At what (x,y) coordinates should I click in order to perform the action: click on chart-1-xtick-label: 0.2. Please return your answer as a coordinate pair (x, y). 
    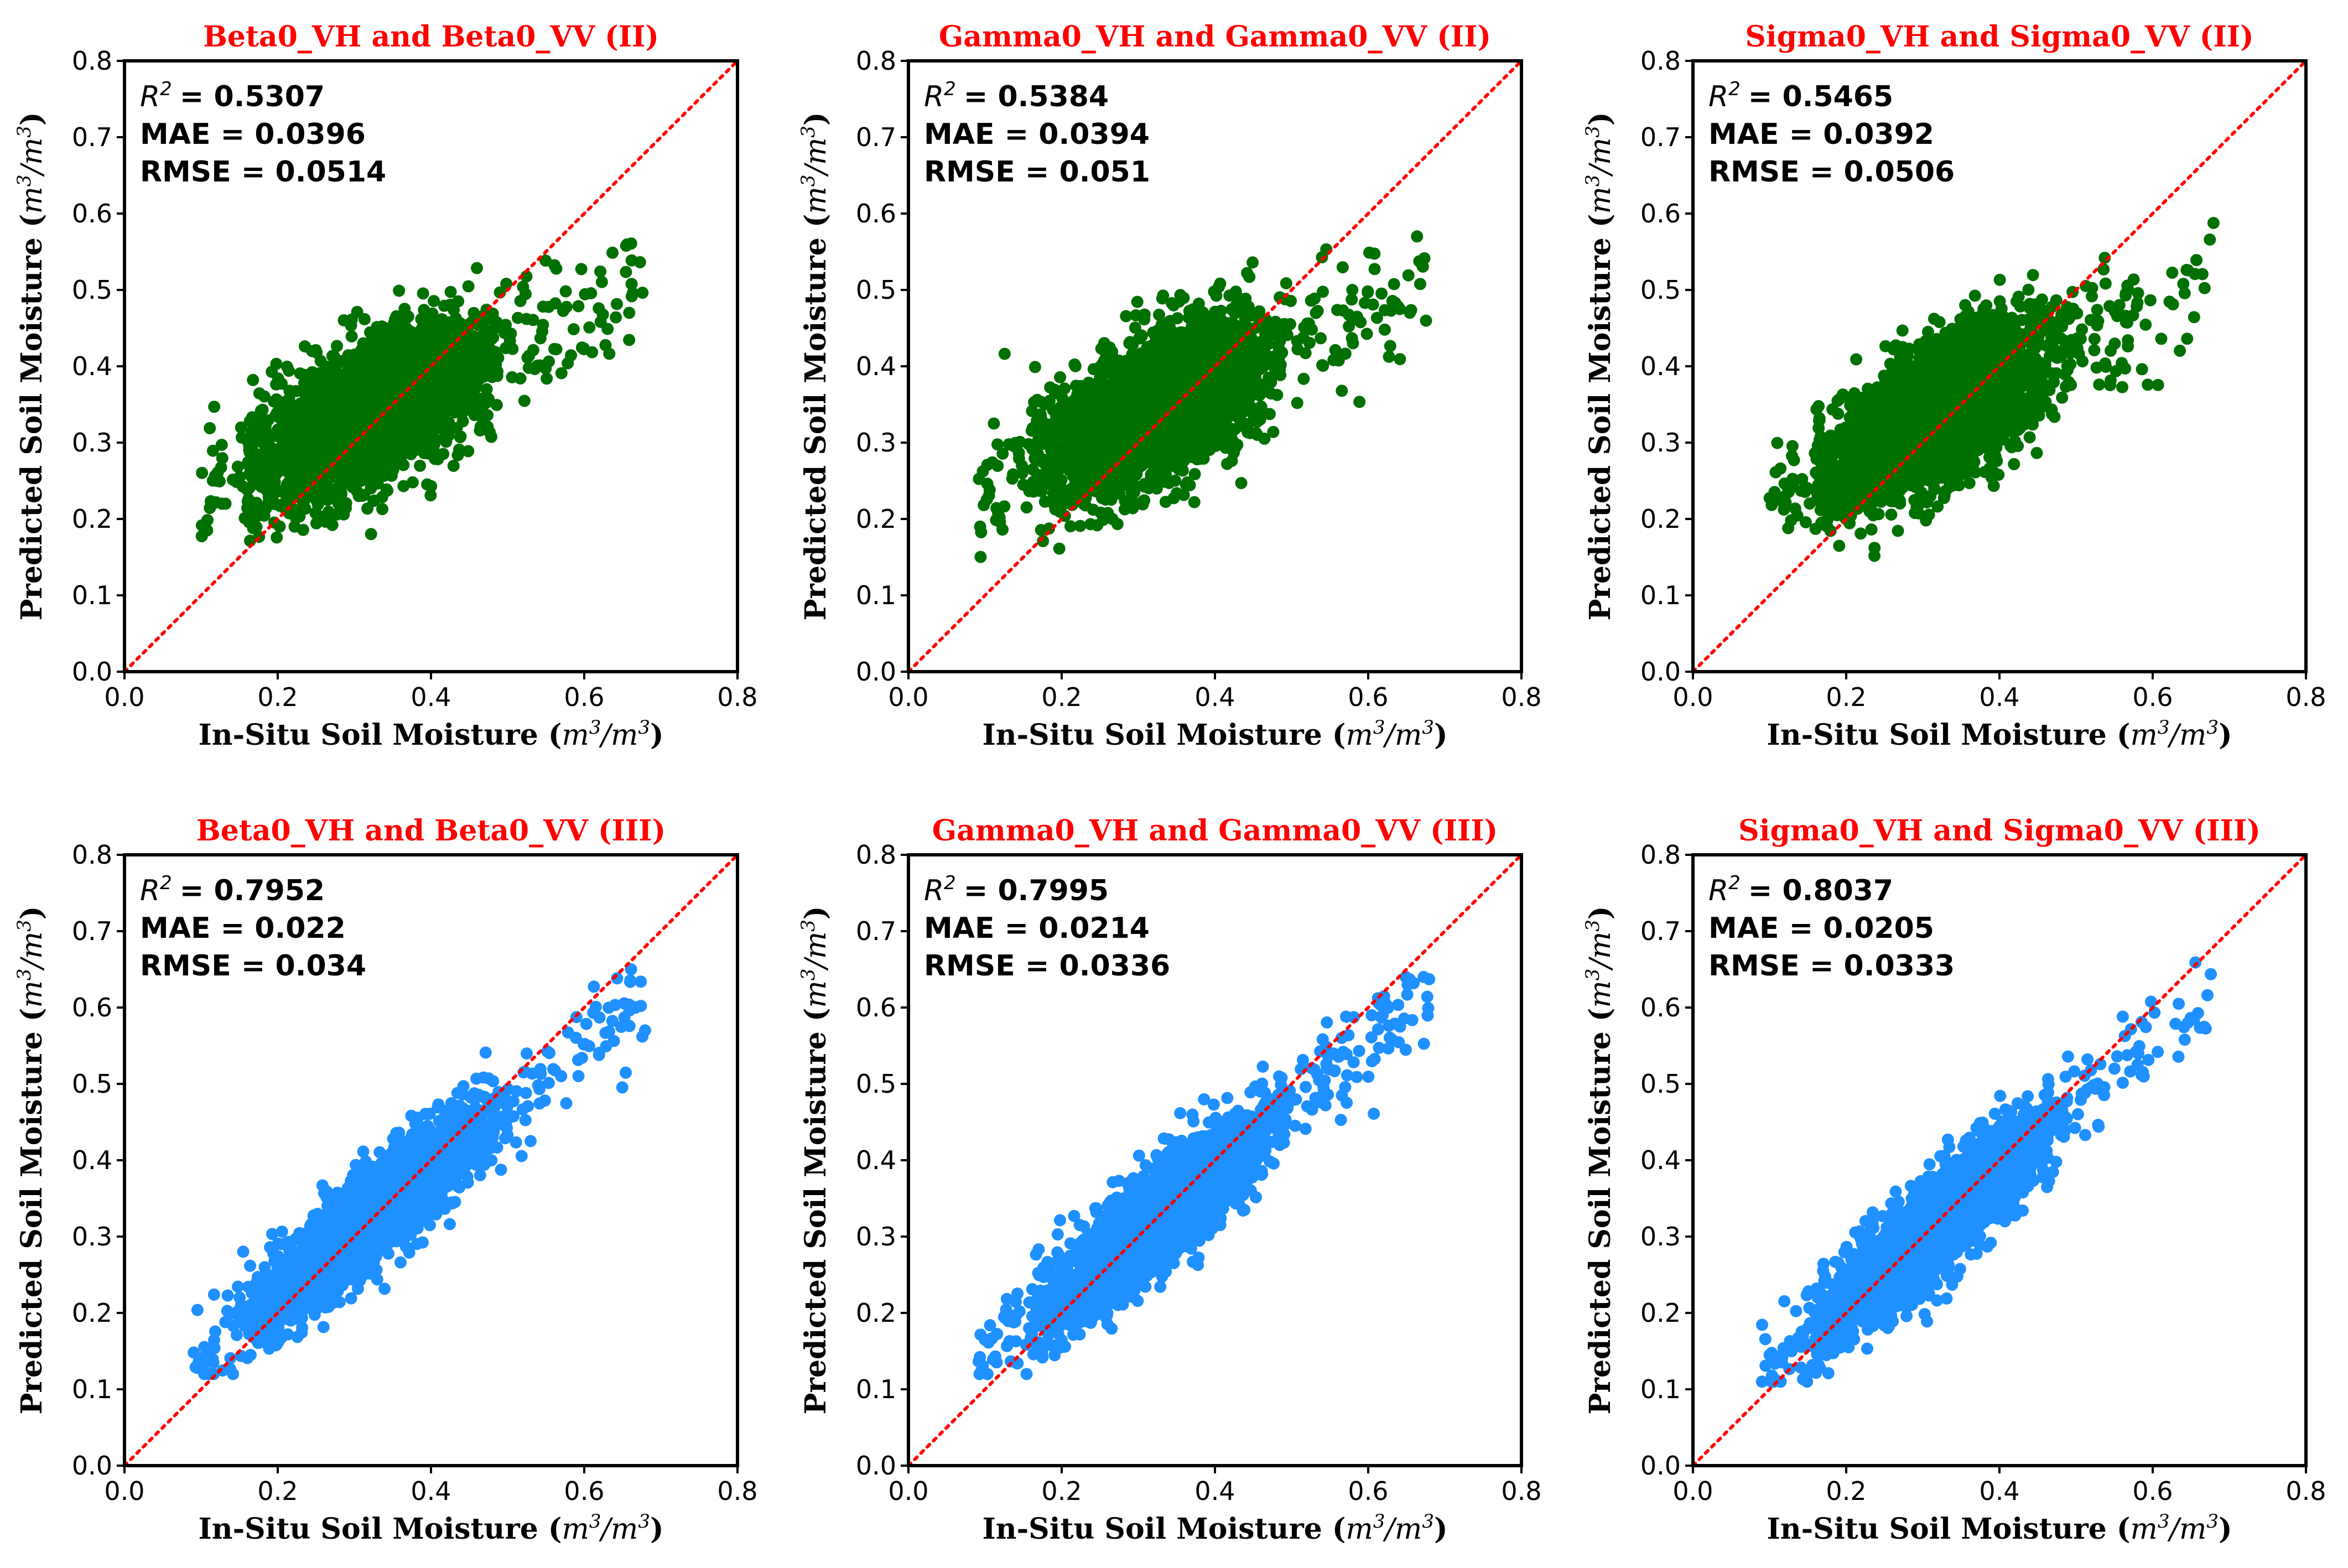
    Looking at the image, I should click on (277, 697).